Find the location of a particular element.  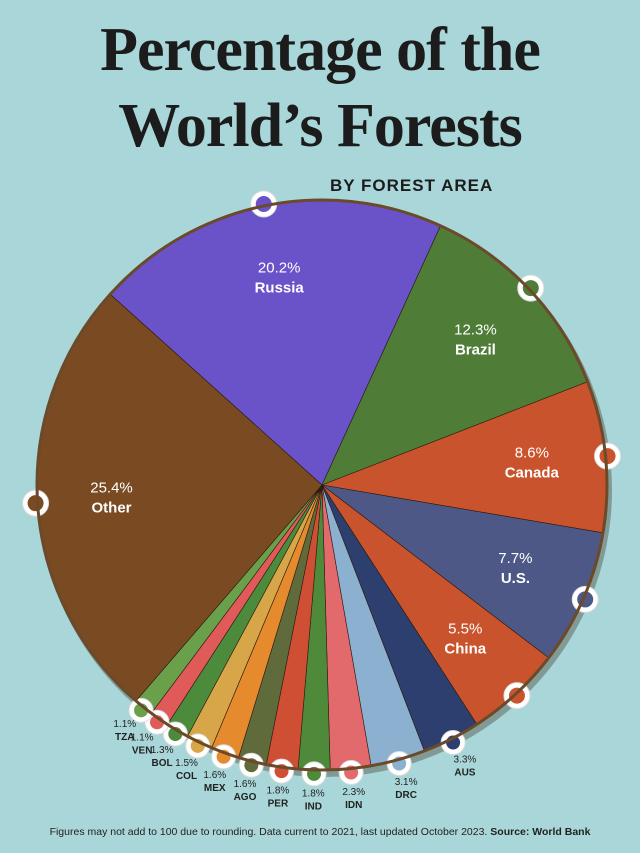

slice-label: COL is located at coordinates (186, 776).